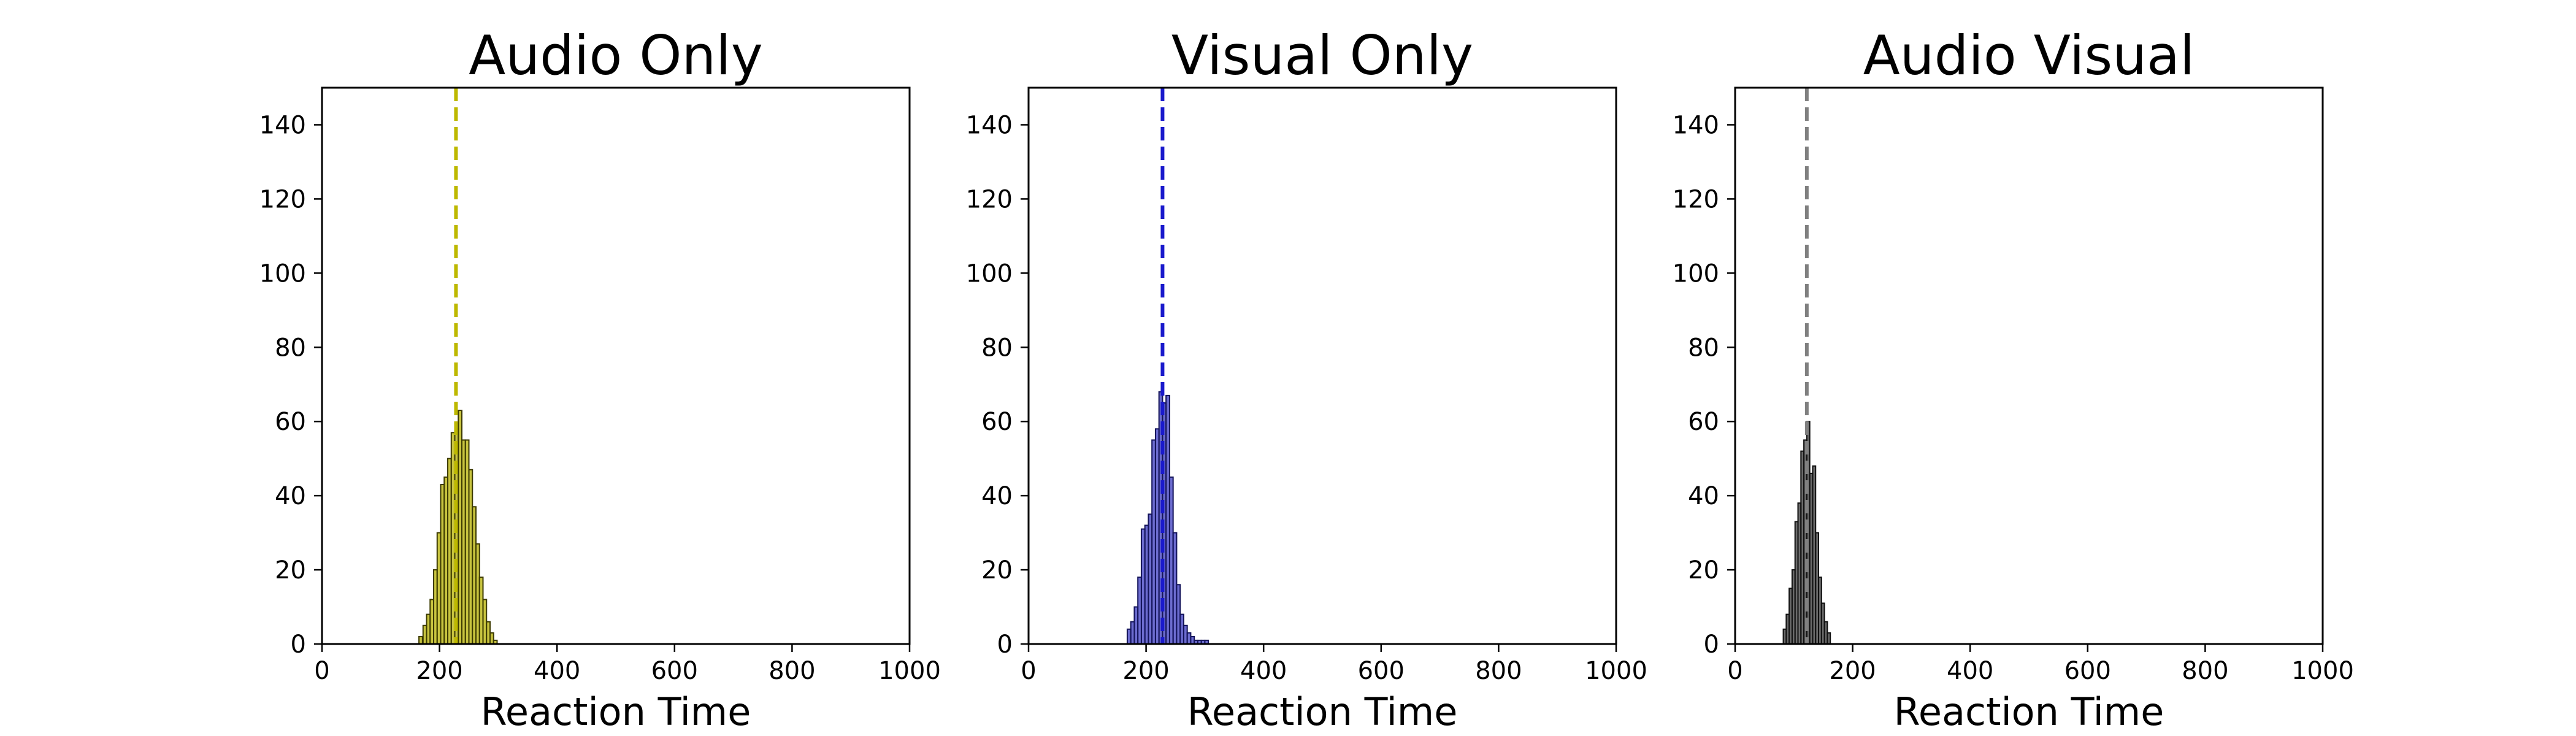 Image resolution: width=2576 pixels, height=736 pixels. Describe the element at coordinates (282, 125) in the screenshot. I see `audio-only-y-tick-label: 140` at that location.